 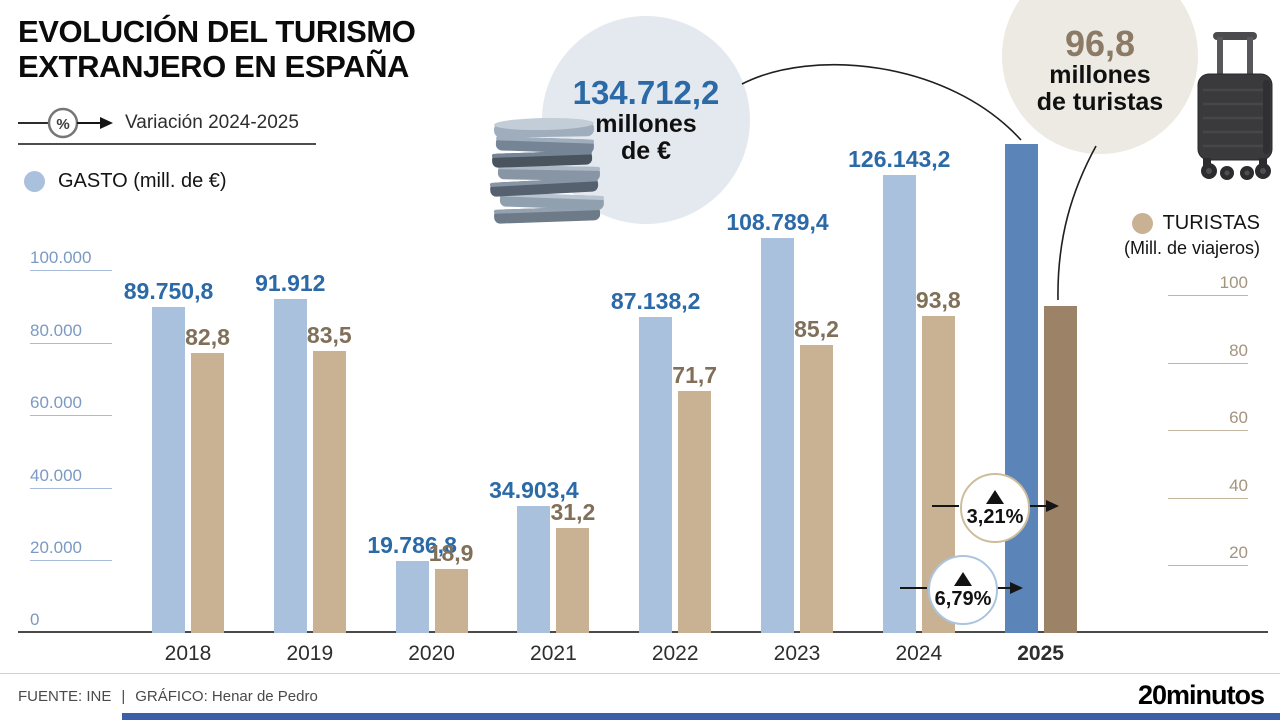 What do you see at coordinates (646, 92) in the screenshot?
I see `callout-gasto-value: 134.712,2` at bounding box center [646, 92].